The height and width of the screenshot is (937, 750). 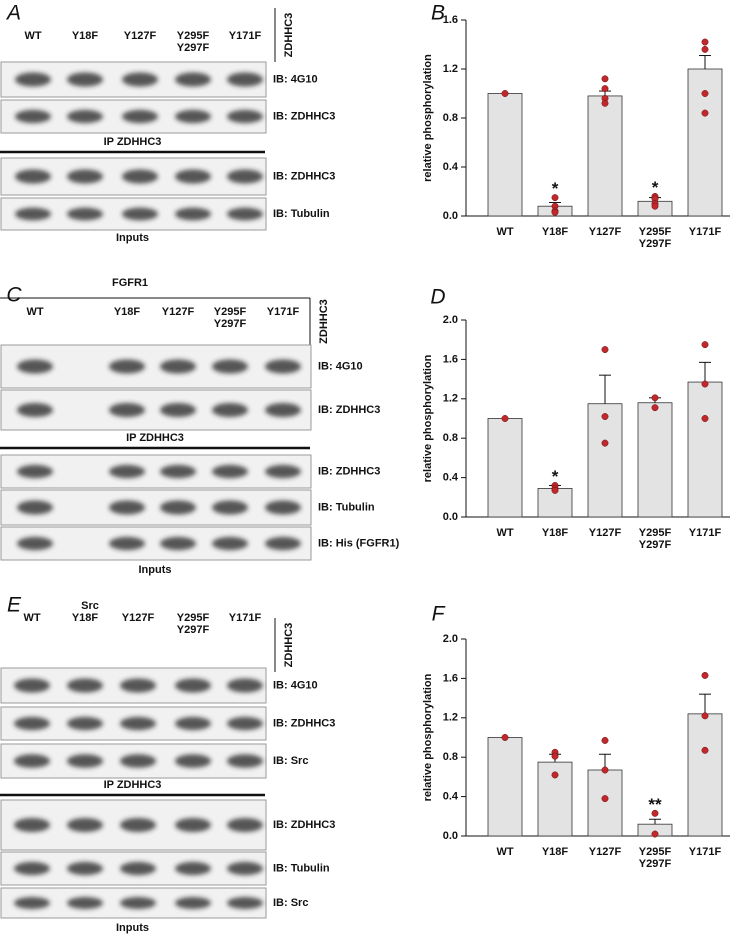 What do you see at coordinates (450, 639) in the screenshot?
I see `y-tick-label: 2.0` at bounding box center [450, 639].